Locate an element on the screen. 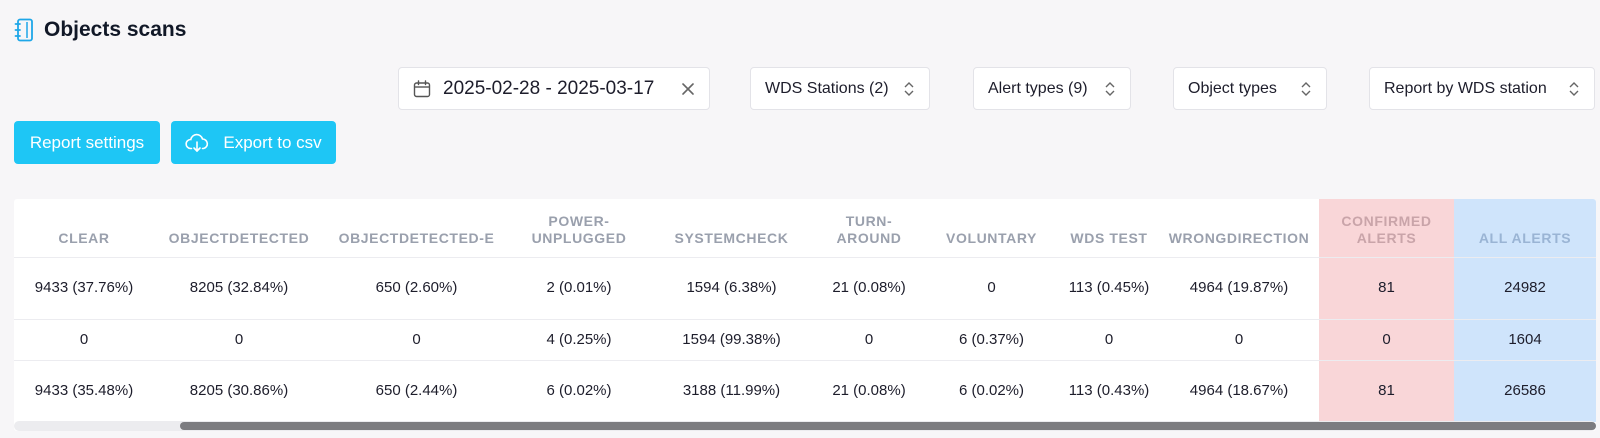 This screenshot has height=438, width=1600. alert-types-label: Alert types (9) is located at coordinates (1038, 88).